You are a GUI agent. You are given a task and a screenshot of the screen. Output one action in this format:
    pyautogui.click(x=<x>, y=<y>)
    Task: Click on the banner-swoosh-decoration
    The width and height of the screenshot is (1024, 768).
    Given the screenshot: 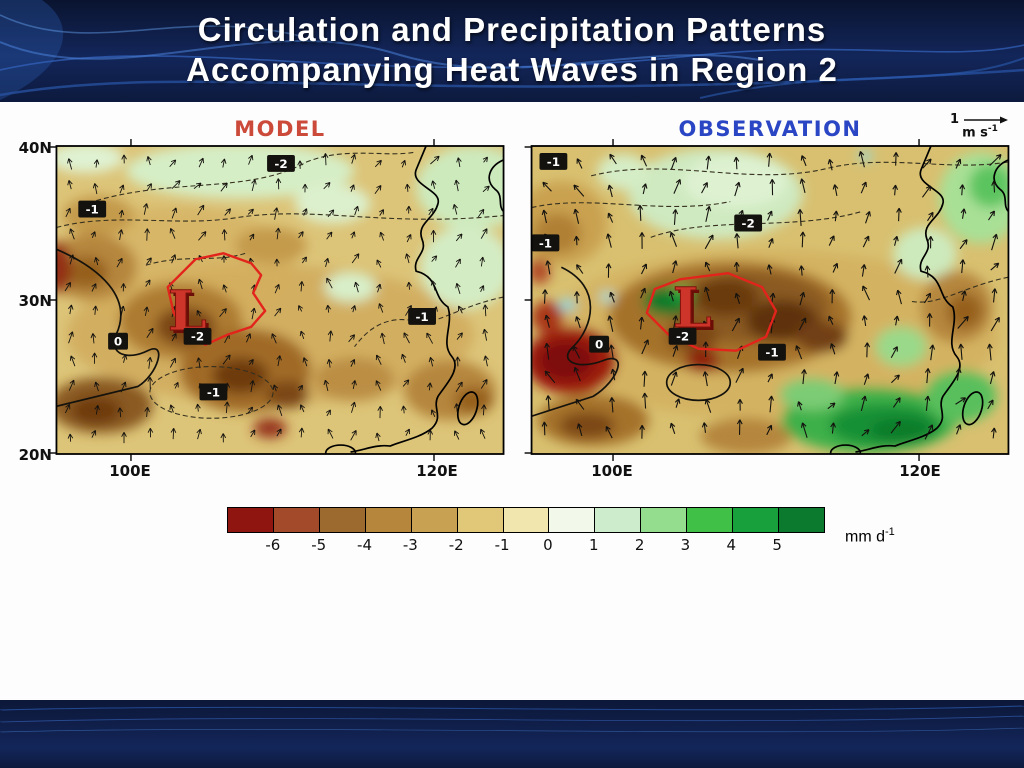 What is the action you would take?
    pyautogui.click(x=512, y=50)
    